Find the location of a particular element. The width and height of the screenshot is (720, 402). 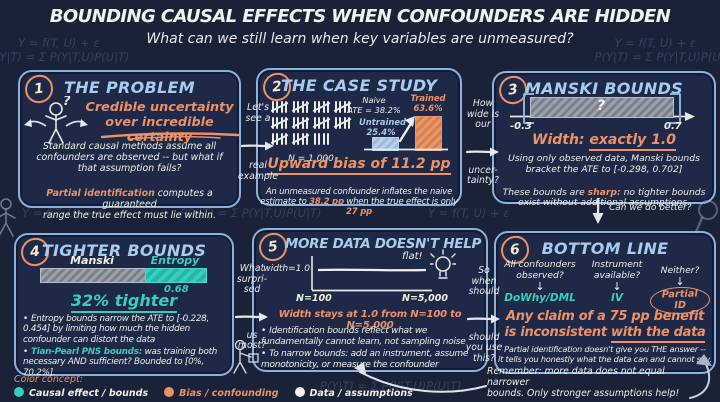

decision-answer: IV is located at coordinates (617, 298).